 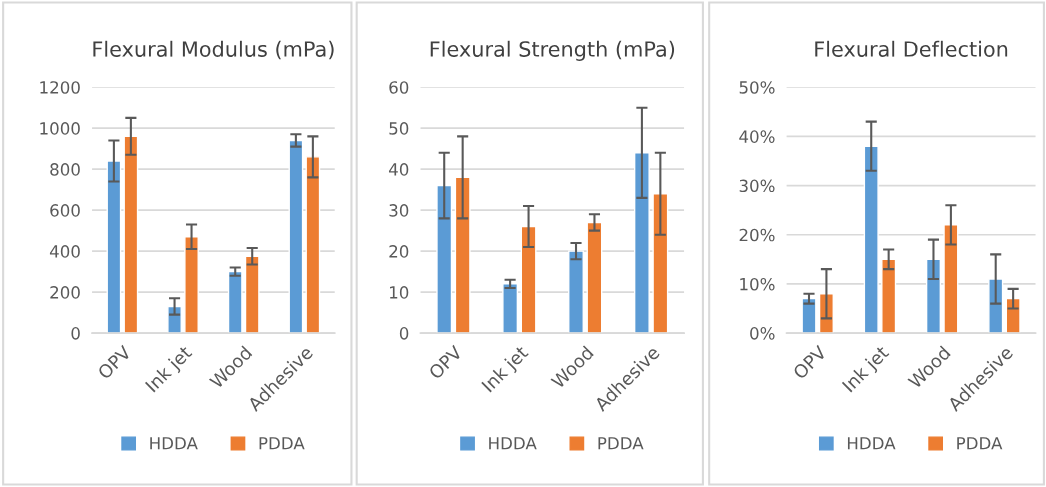 I want to click on y-tick-label: 30, so click(x=399, y=210).